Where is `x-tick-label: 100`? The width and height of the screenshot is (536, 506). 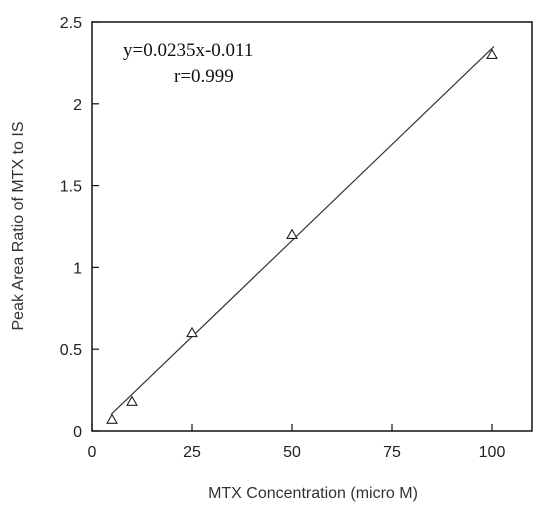
x-tick-label: 100 is located at coordinates (492, 452).